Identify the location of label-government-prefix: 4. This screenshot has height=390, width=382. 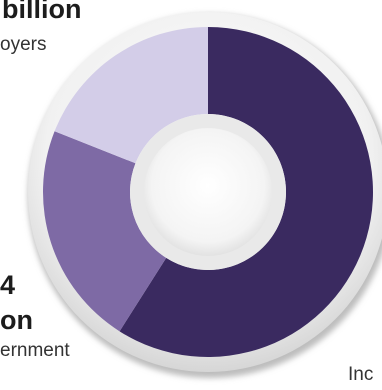
(8, 285).